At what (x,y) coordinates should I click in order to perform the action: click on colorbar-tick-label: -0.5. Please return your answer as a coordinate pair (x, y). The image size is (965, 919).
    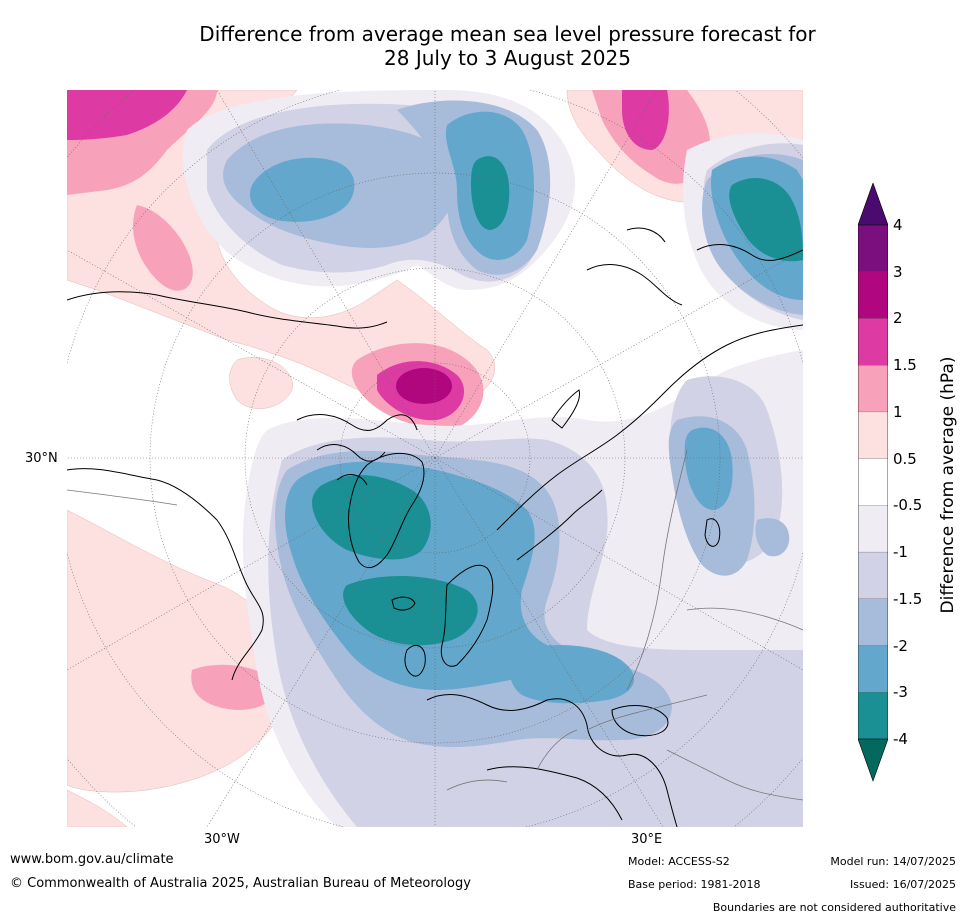
    Looking at the image, I should click on (908, 505).